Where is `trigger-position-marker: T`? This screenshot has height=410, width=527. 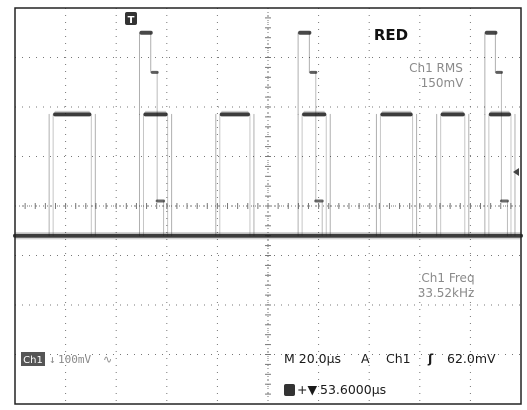 trigger-position-marker: T is located at coordinates (131, 19).